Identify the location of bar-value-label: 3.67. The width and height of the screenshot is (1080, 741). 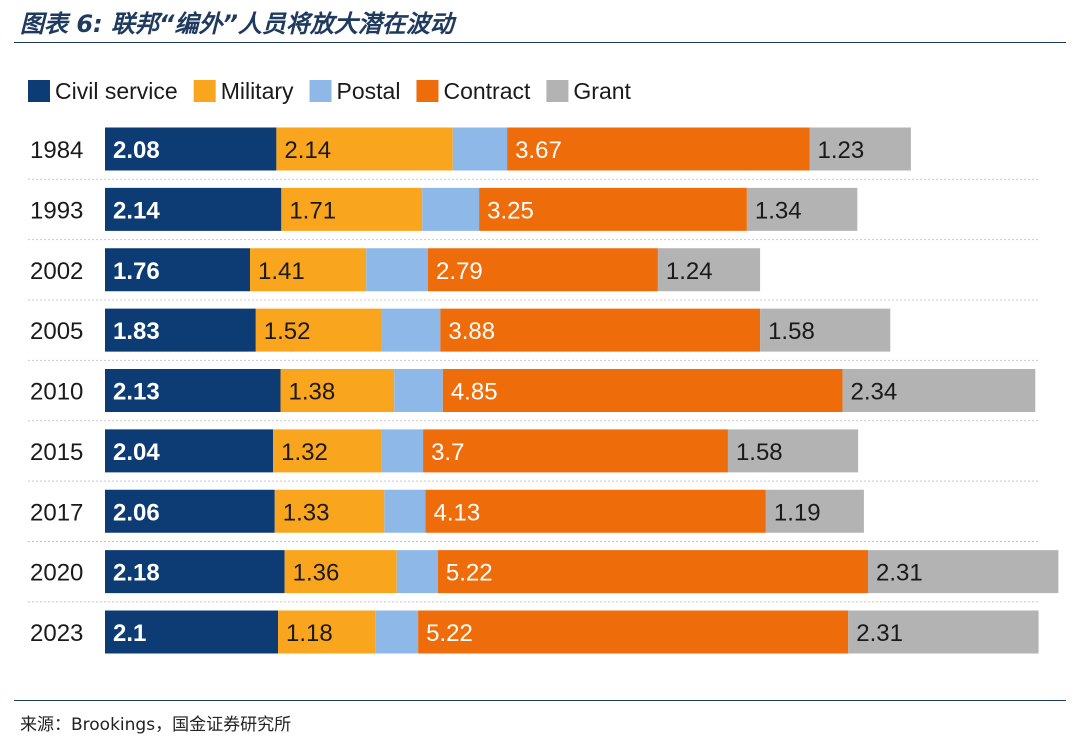
(538, 150).